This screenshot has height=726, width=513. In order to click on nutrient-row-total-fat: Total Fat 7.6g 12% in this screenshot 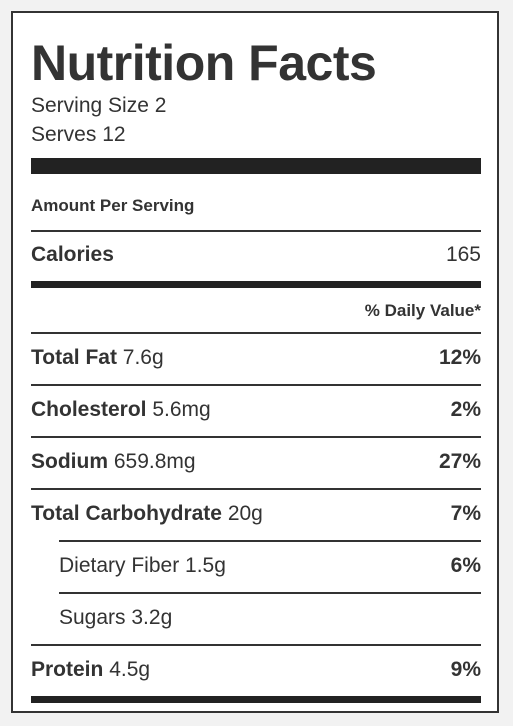, I will do `click(256, 358)`.